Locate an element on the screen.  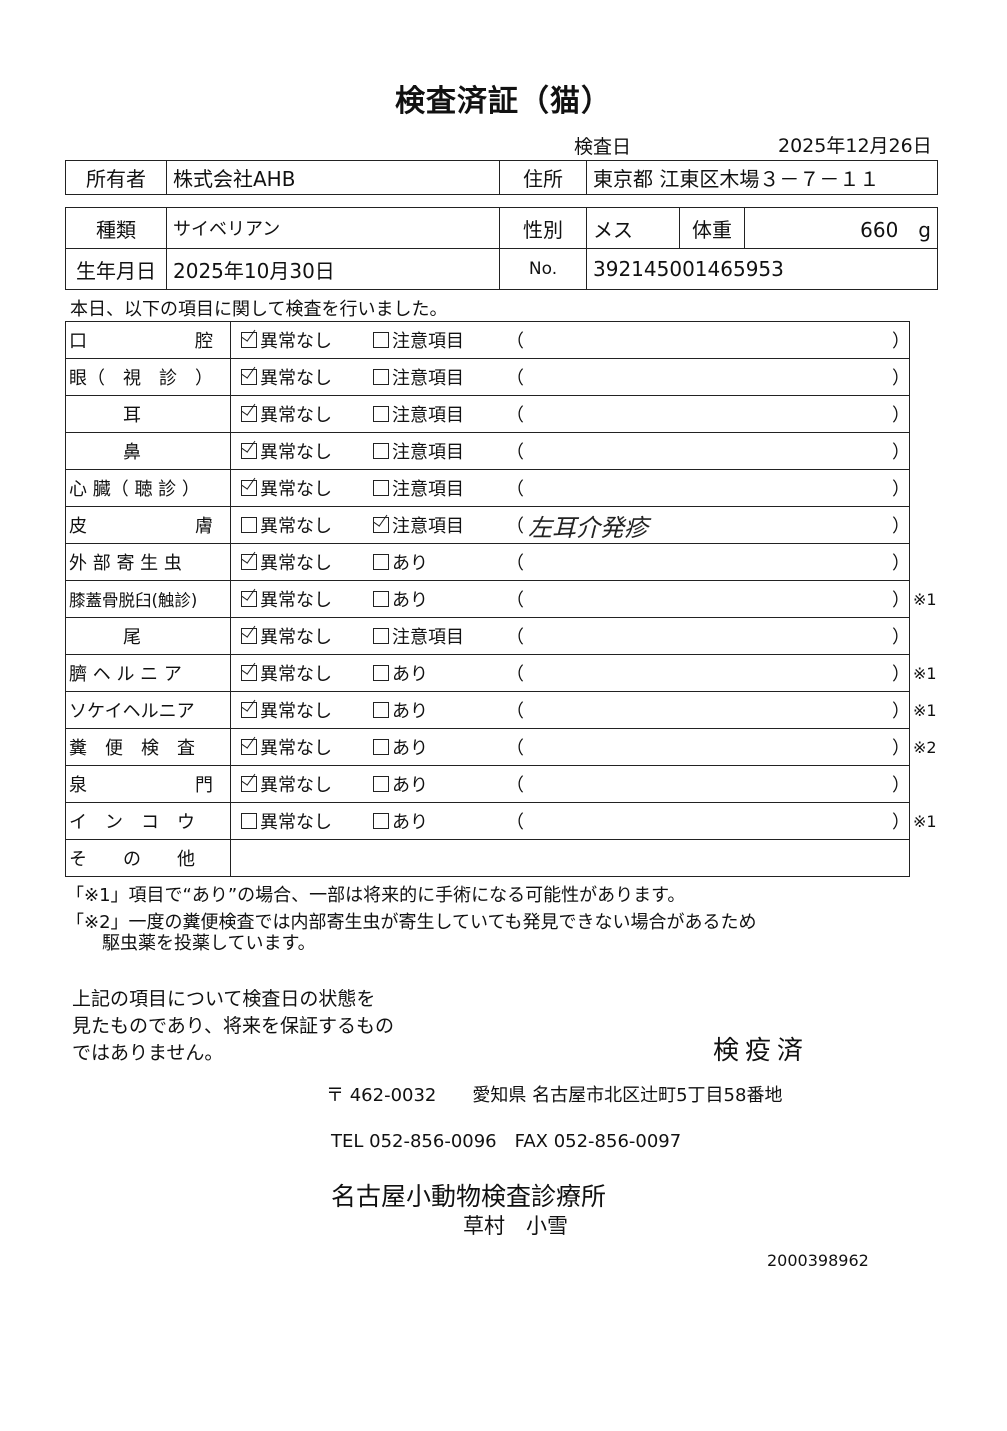
check-row: 心 臓（ 聴 診 ） 異常なし 注意項目 （ ） is located at coordinates (488, 488).